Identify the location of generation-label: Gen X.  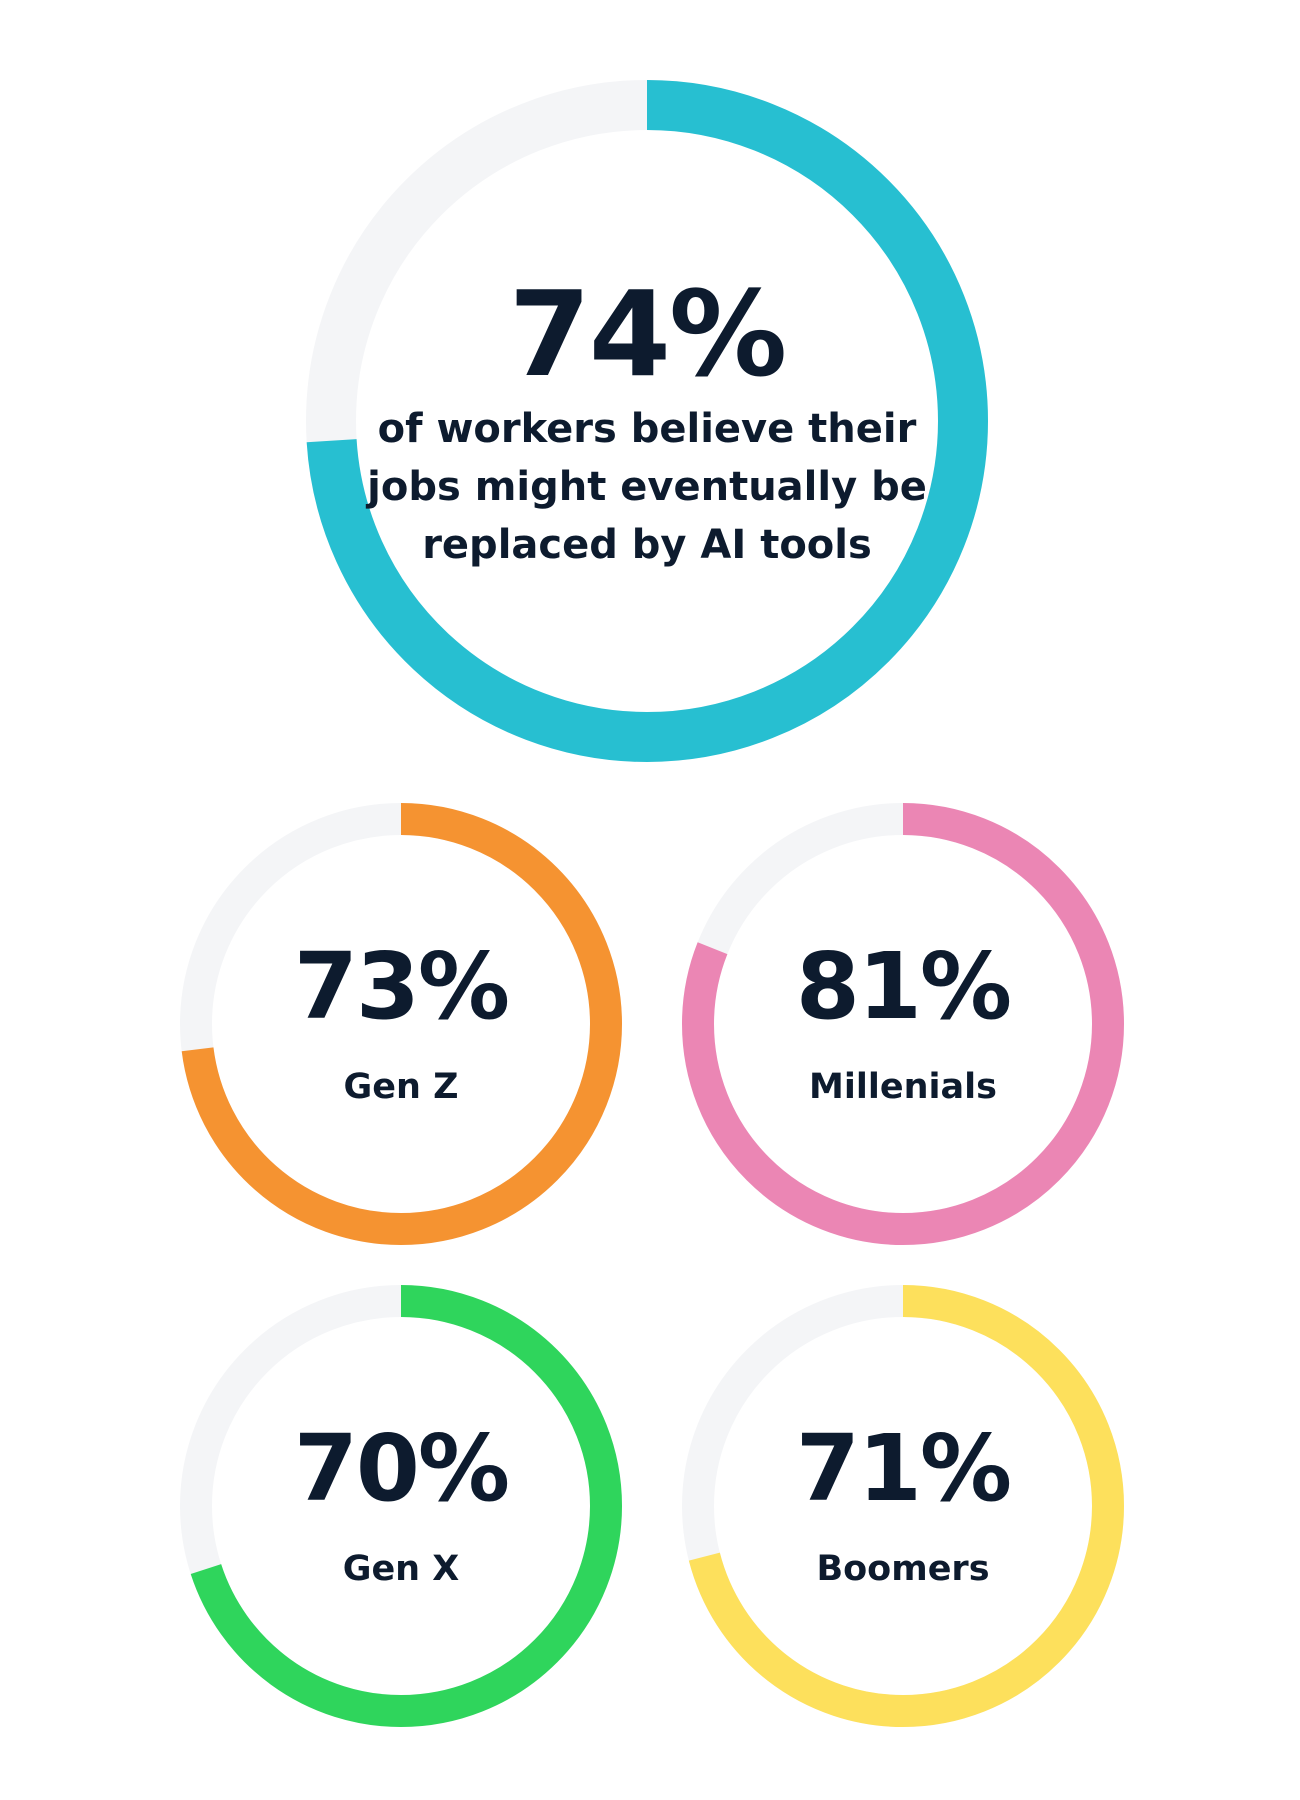
(401, 1569).